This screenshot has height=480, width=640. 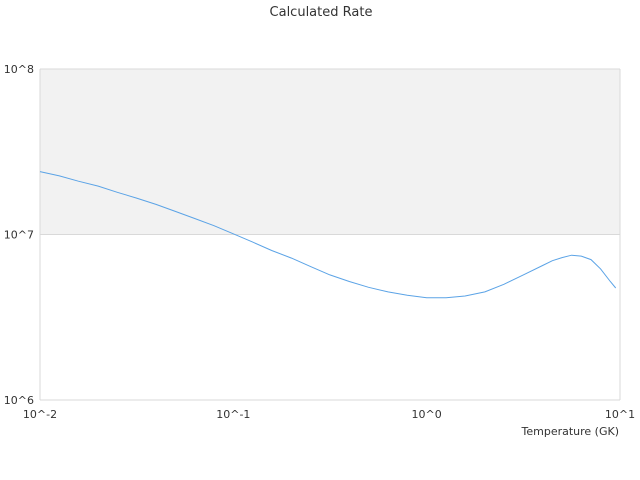 I want to click on x-tick-label: 10^0, so click(x=427, y=414).